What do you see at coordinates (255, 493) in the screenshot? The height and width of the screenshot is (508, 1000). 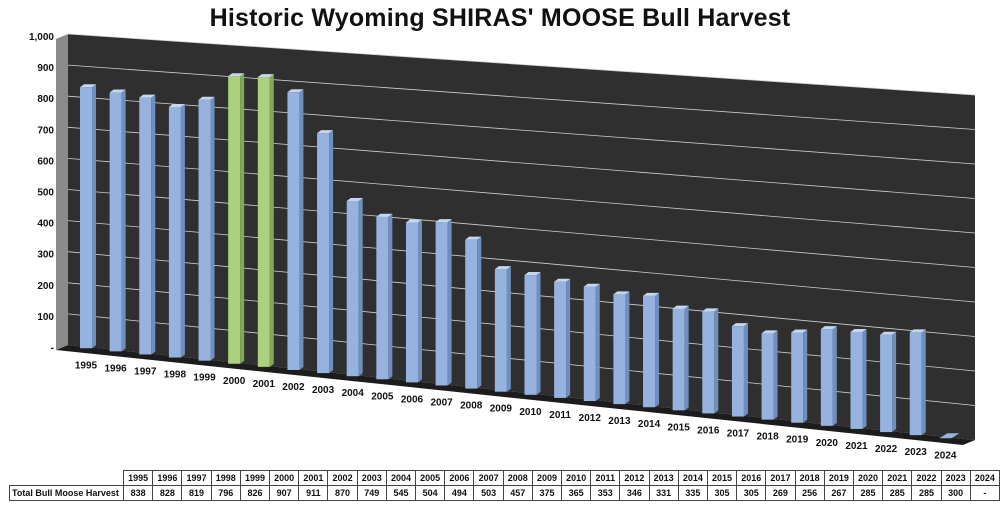 I see `data-table-value-cell: 826` at bounding box center [255, 493].